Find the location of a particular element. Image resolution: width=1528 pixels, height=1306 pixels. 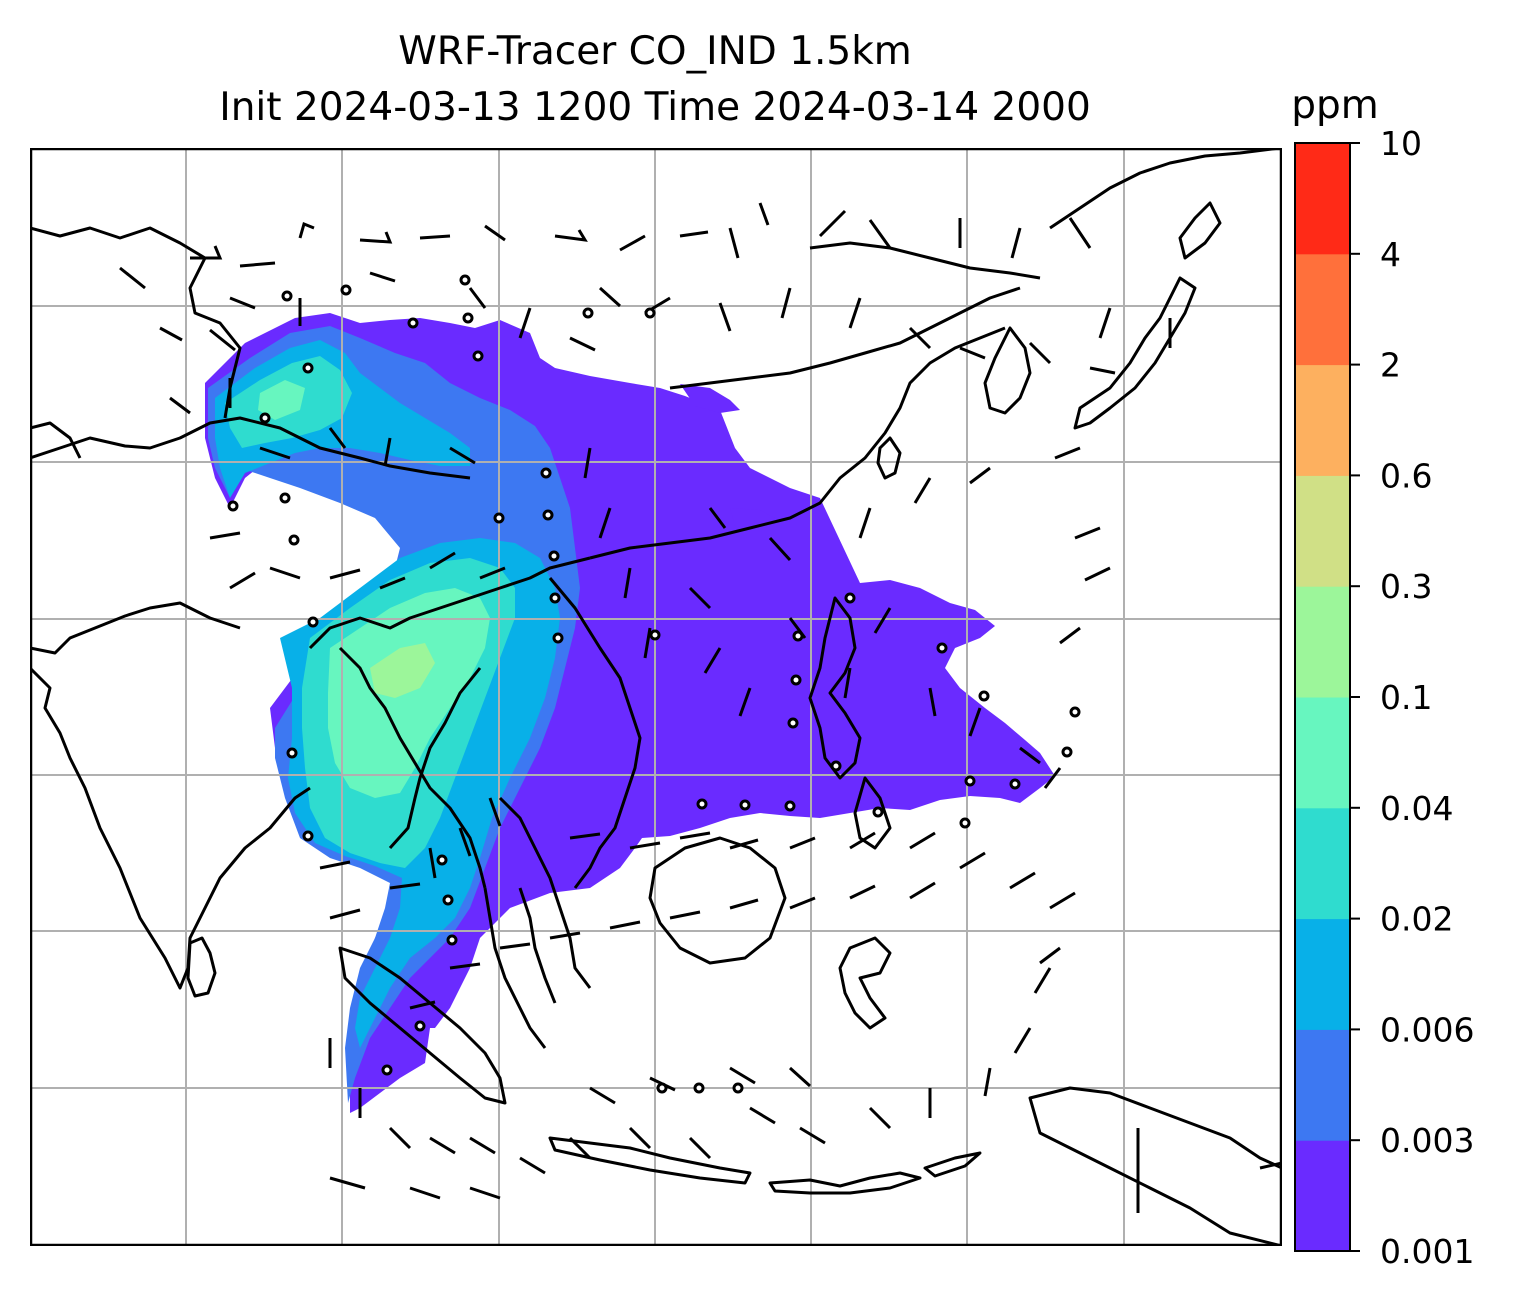

colorbar-tick-label: 2 is located at coordinates (1390, 365).